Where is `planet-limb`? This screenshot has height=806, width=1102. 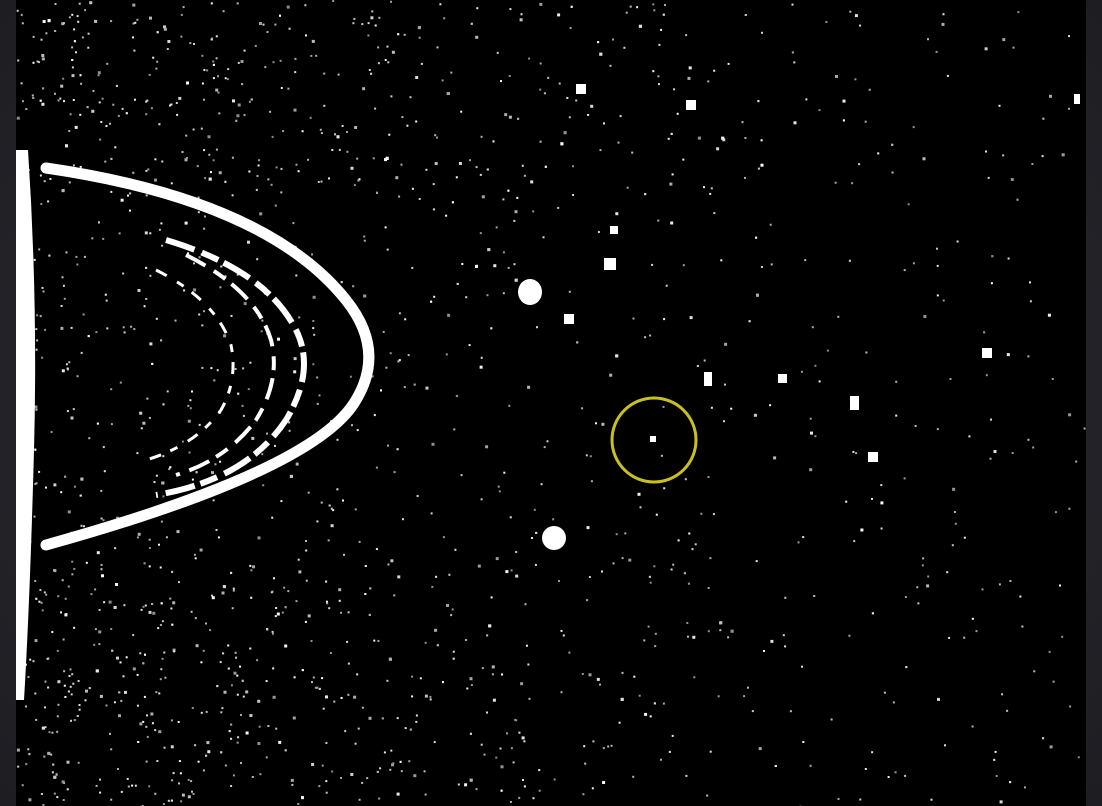
planet-limb is located at coordinates (26, 425).